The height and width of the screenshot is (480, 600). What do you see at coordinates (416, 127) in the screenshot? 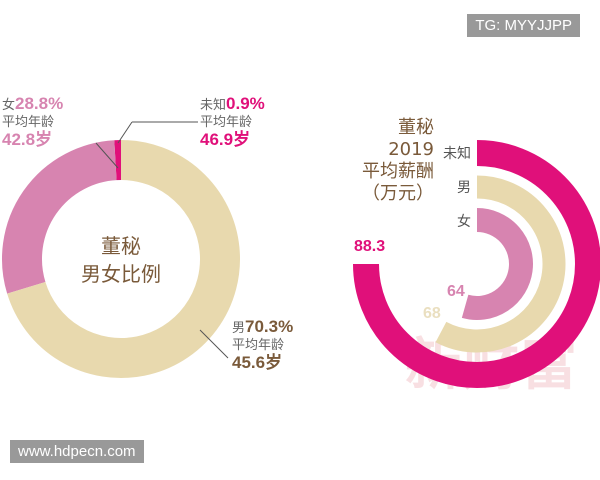
I see `radial-title-line1: 董秘` at bounding box center [416, 127].